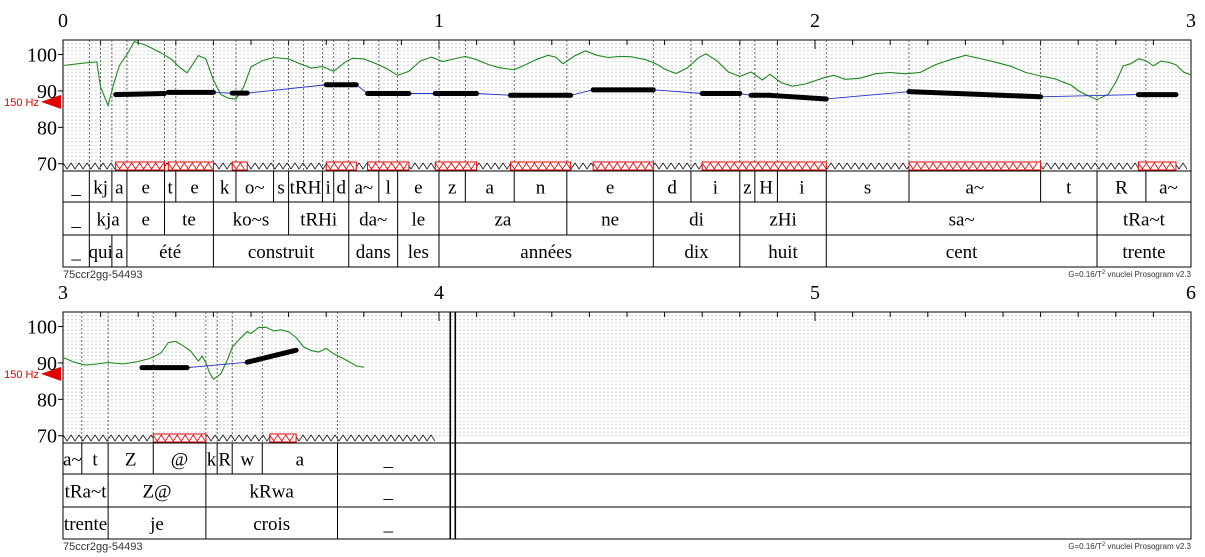 This screenshot has height=557, width=1205. What do you see at coordinates (387, 460) in the screenshot?
I see `phone-label: _` at bounding box center [387, 460].